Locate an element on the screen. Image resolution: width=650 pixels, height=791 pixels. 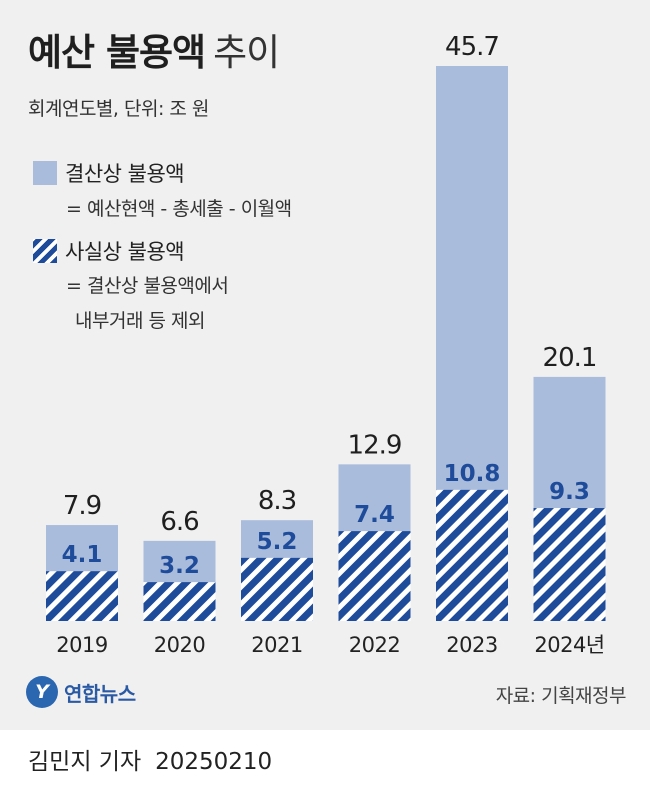
x-tick-label: 2021 is located at coordinates (276, 645).